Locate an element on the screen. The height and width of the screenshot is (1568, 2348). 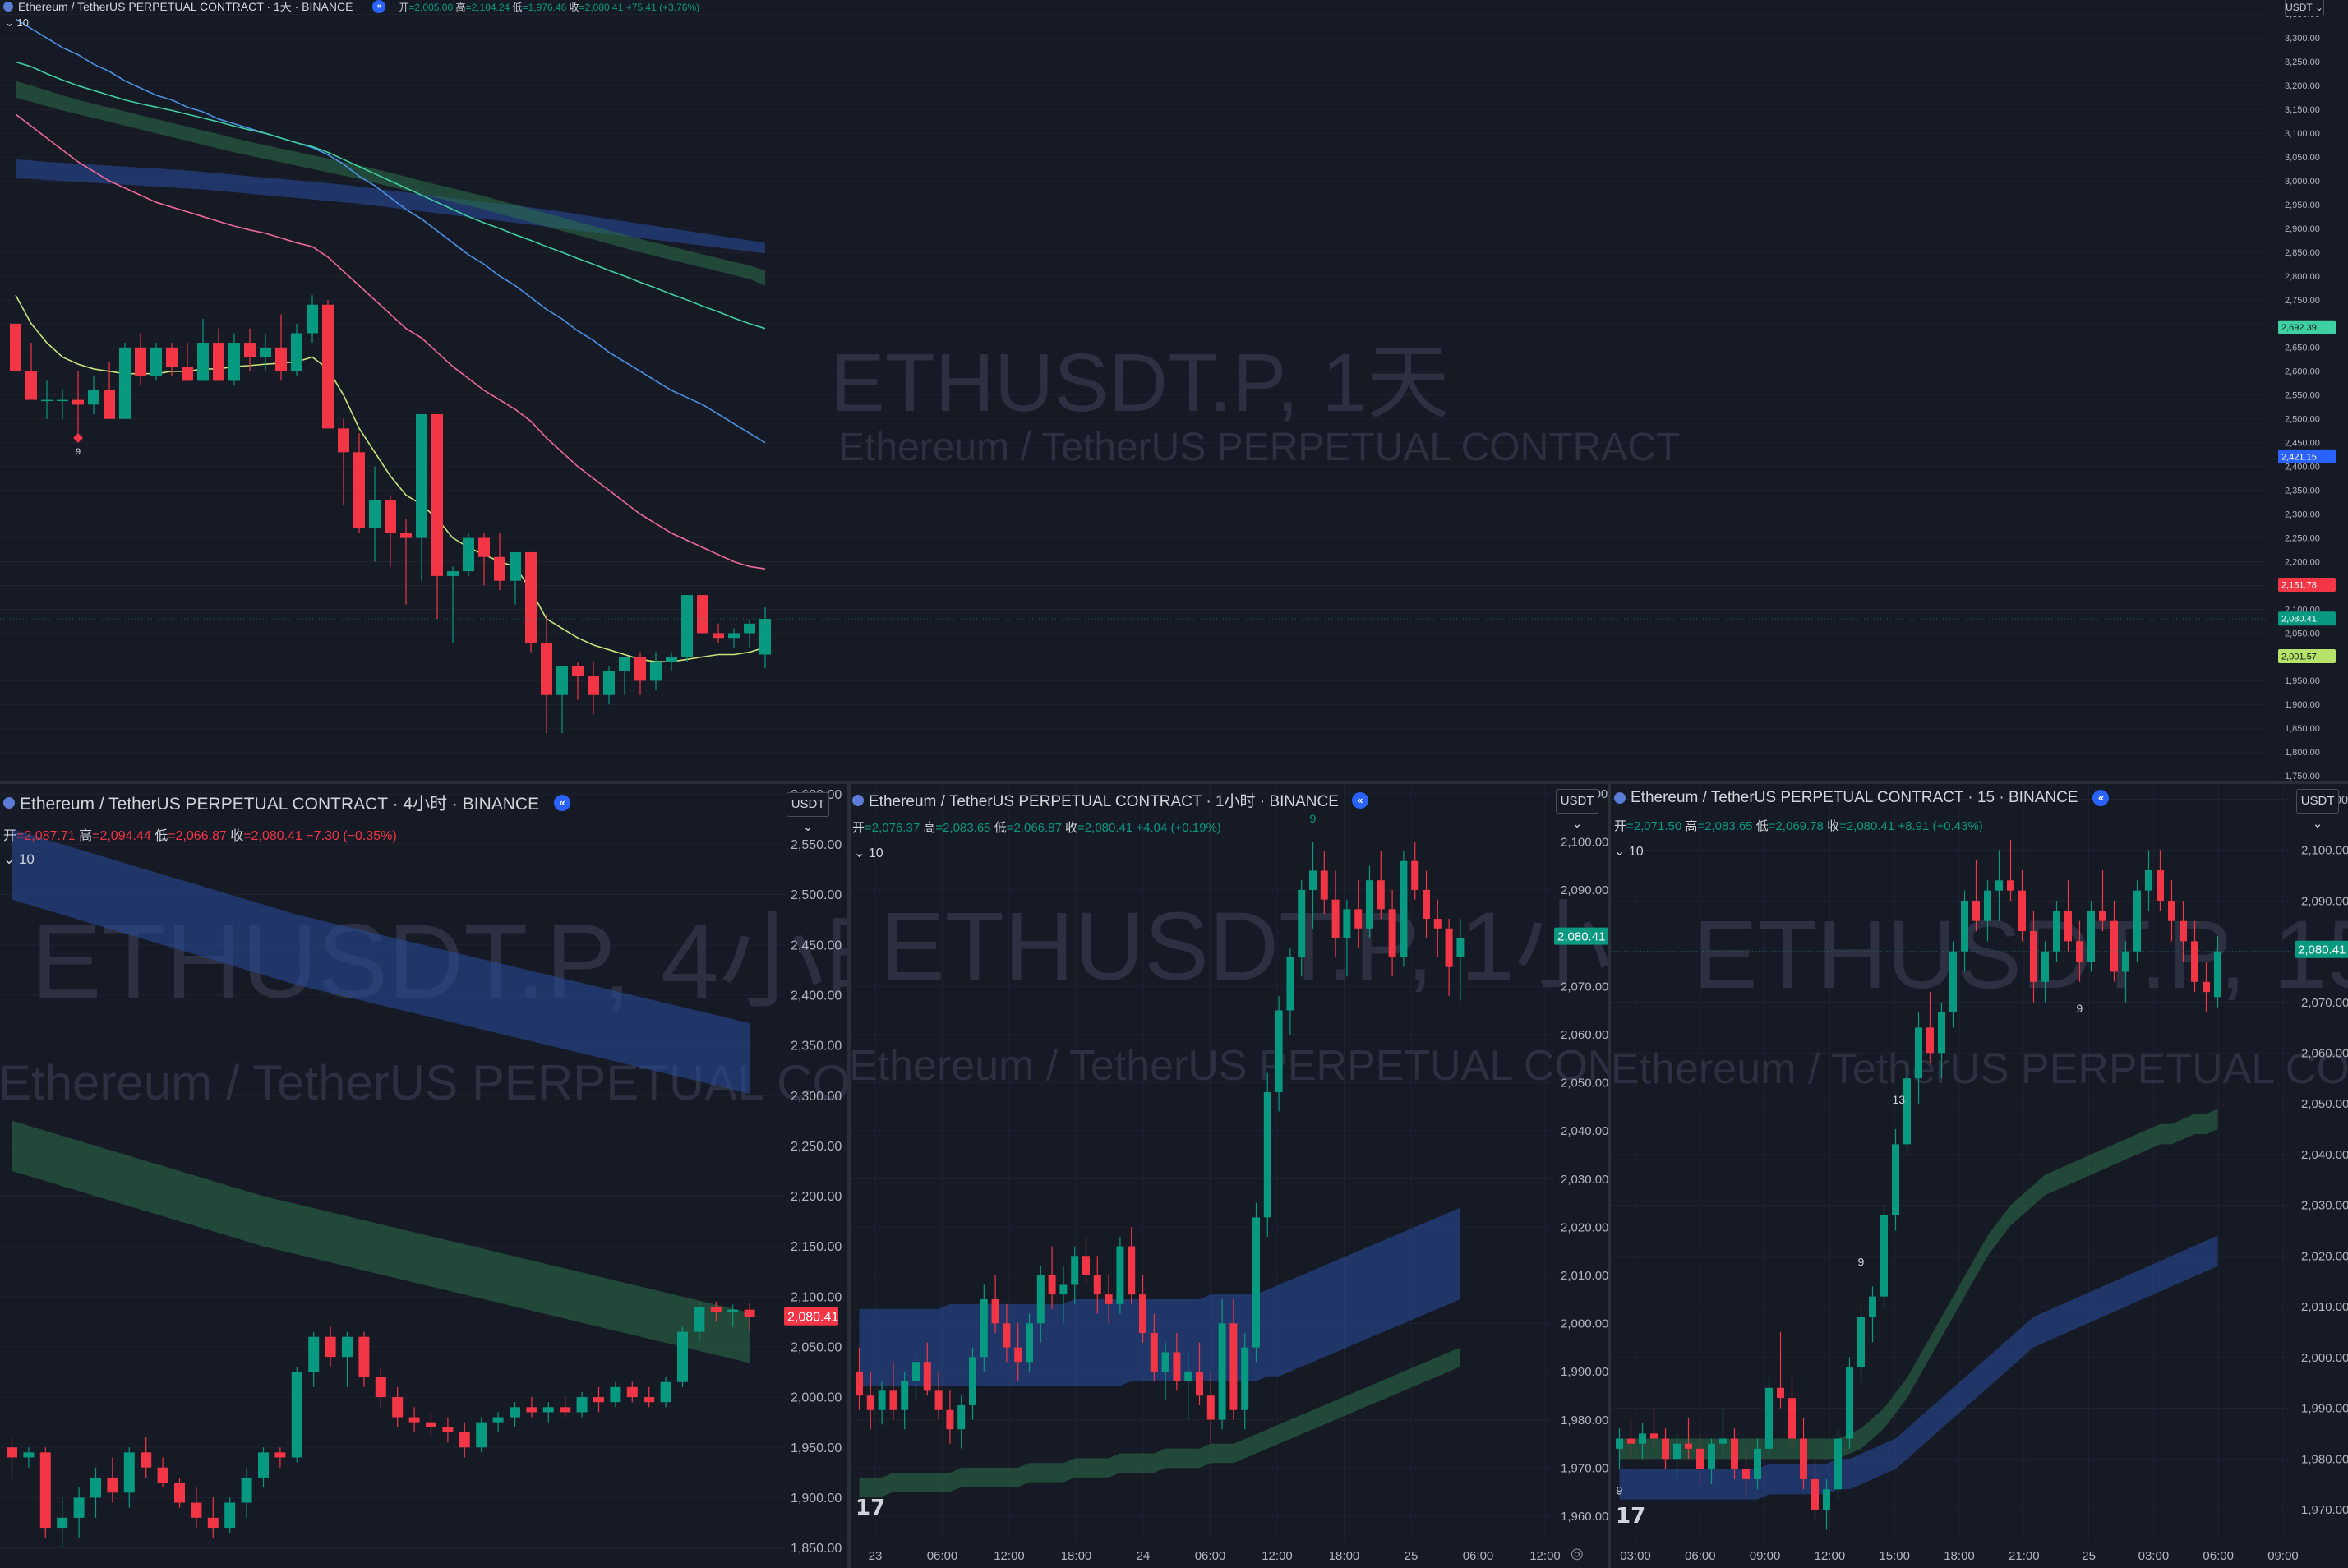
signal-label: 13 is located at coordinates (1899, 1099).